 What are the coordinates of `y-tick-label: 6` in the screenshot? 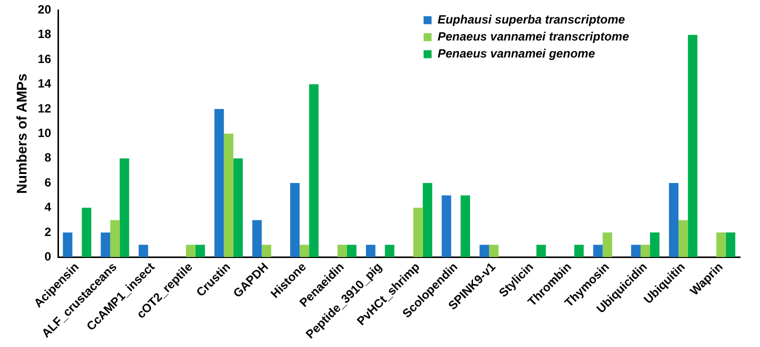 It's located at (48, 182).